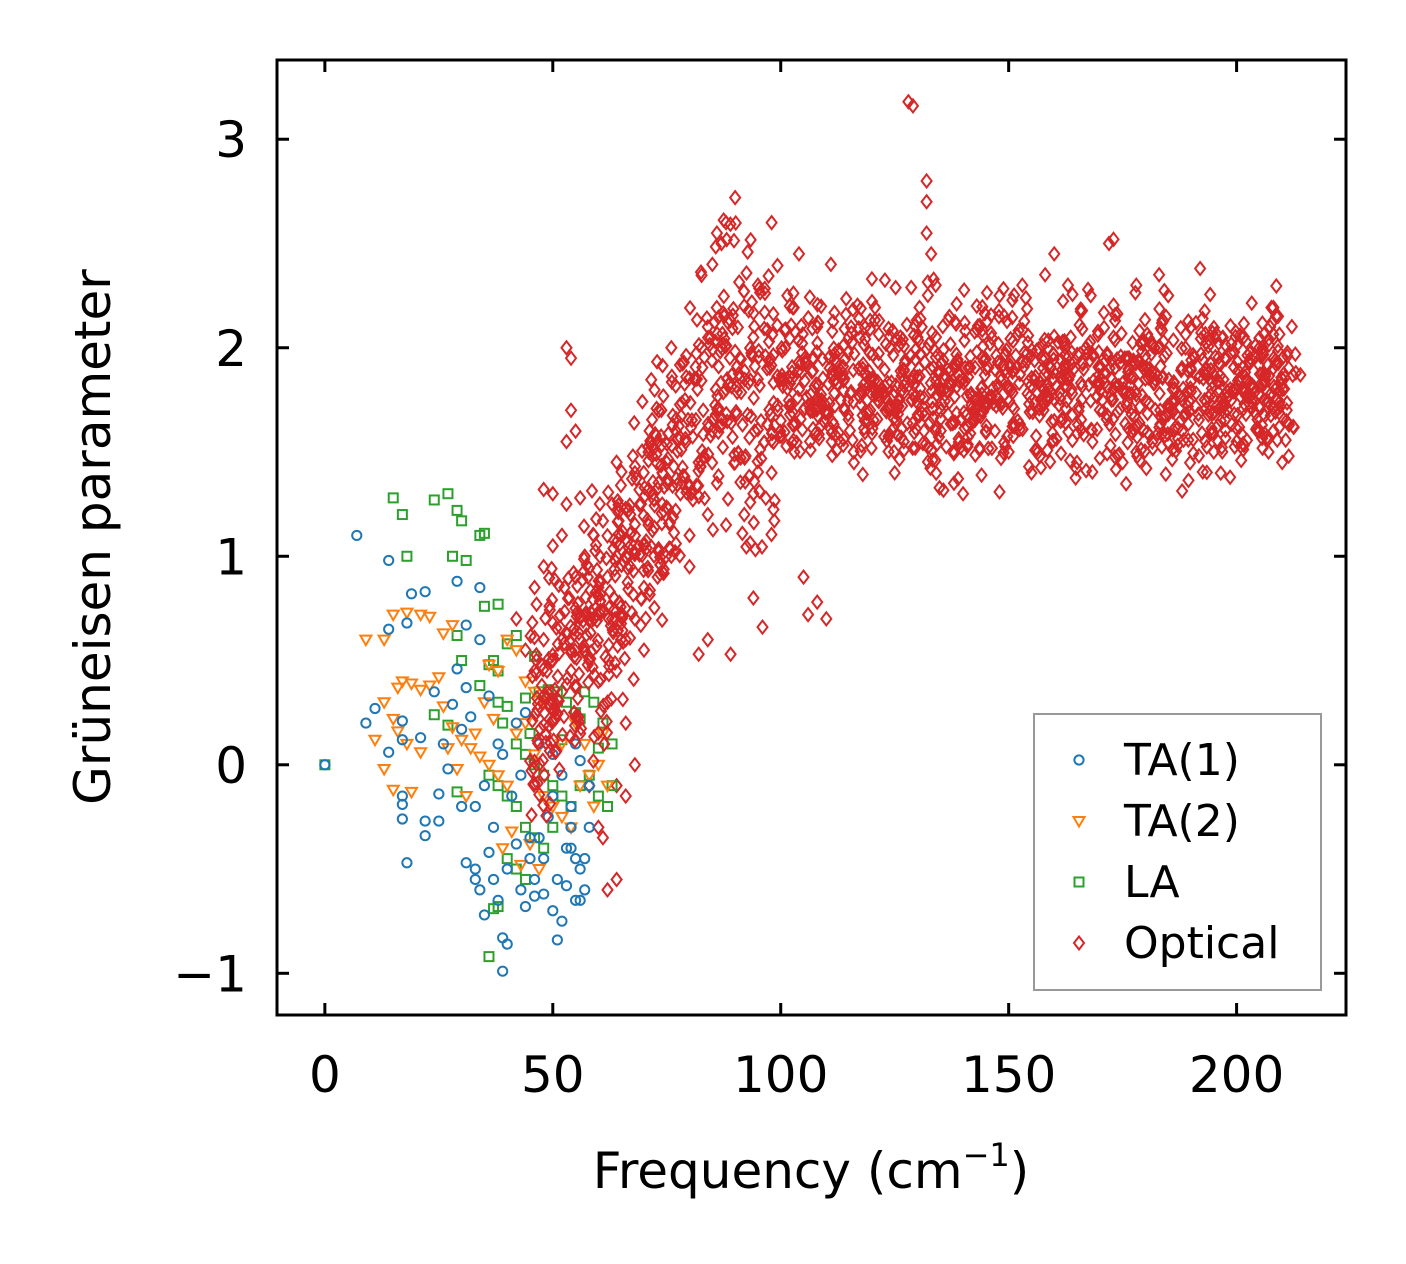 The height and width of the screenshot is (1264, 1406). Describe the element at coordinates (1079, 853) in the screenshot. I see `legend-markers` at that location.